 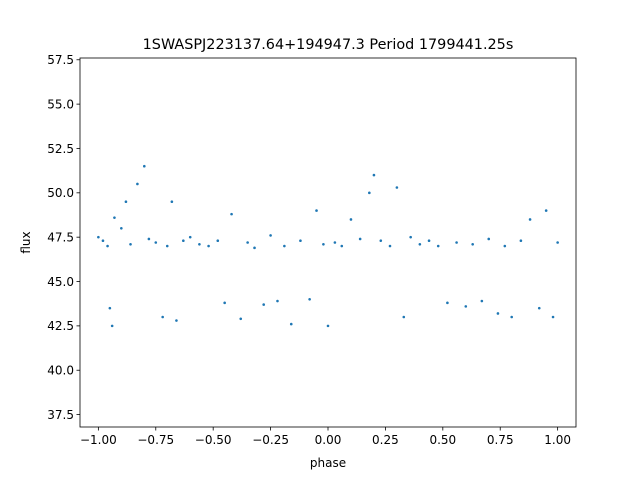 What do you see at coordinates (60, 237) in the screenshot?
I see `y-tick-label: 47.5` at bounding box center [60, 237].